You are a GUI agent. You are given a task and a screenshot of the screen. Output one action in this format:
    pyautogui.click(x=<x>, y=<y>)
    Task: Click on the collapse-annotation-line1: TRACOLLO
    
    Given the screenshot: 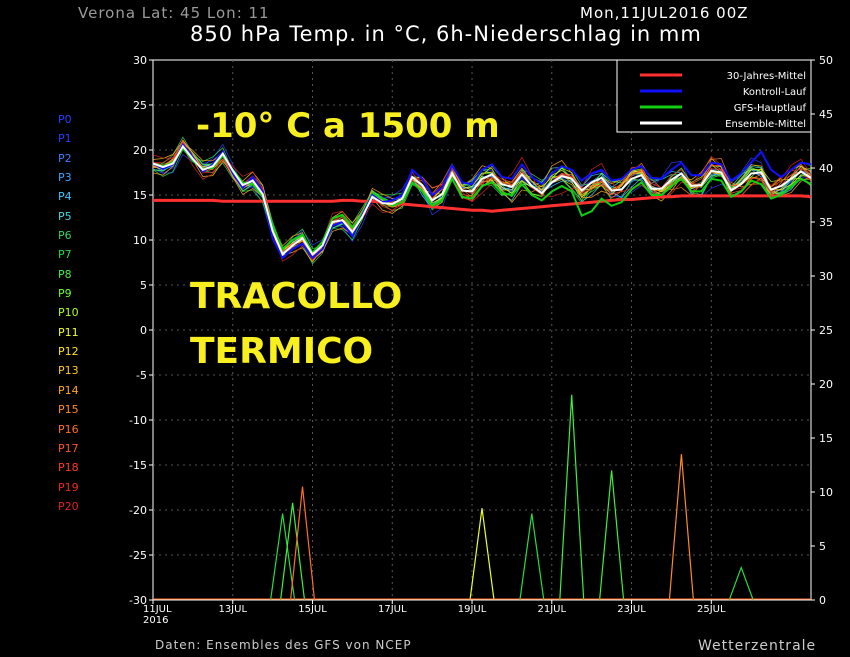 What is the action you would take?
    pyautogui.click(x=296, y=296)
    